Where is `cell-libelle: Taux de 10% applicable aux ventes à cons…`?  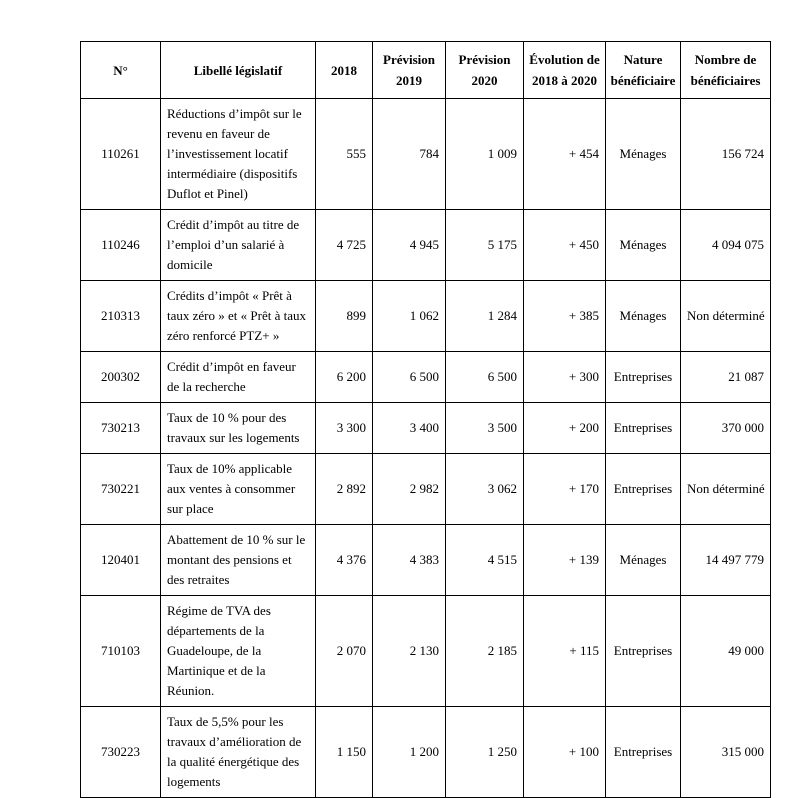
cell-libelle: Taux de 10% applicable aux ventes à cons… is located at coordinates (238, 489).